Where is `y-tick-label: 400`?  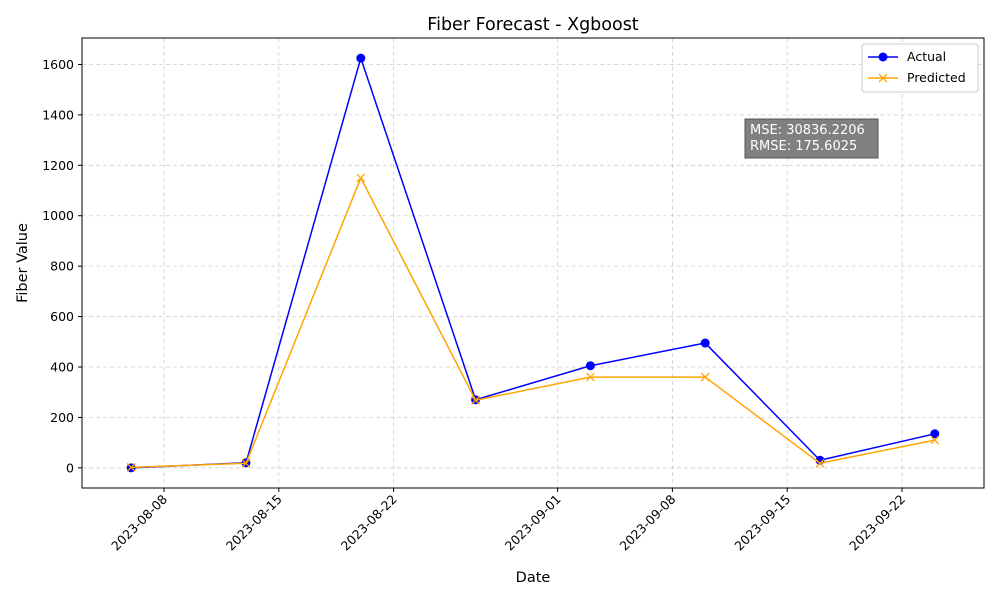 y-tick-label: 400 is located at coordinates (62, 366).